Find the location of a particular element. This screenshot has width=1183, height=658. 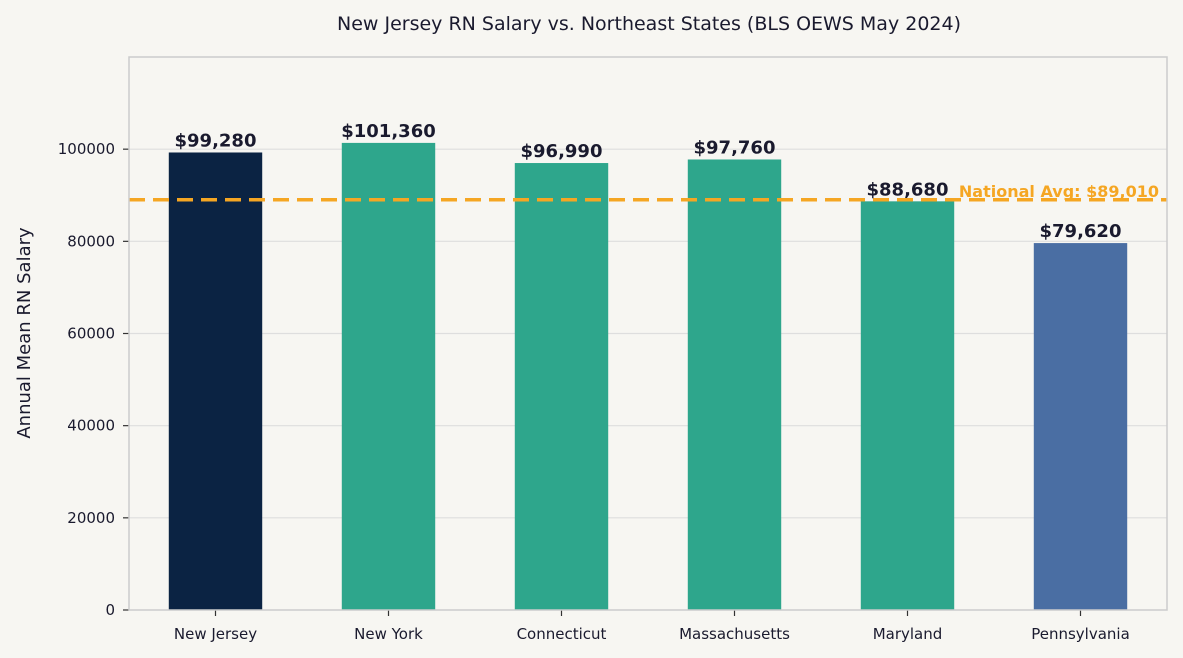

data-label: $101,360 is located at coordinates (388, 131).